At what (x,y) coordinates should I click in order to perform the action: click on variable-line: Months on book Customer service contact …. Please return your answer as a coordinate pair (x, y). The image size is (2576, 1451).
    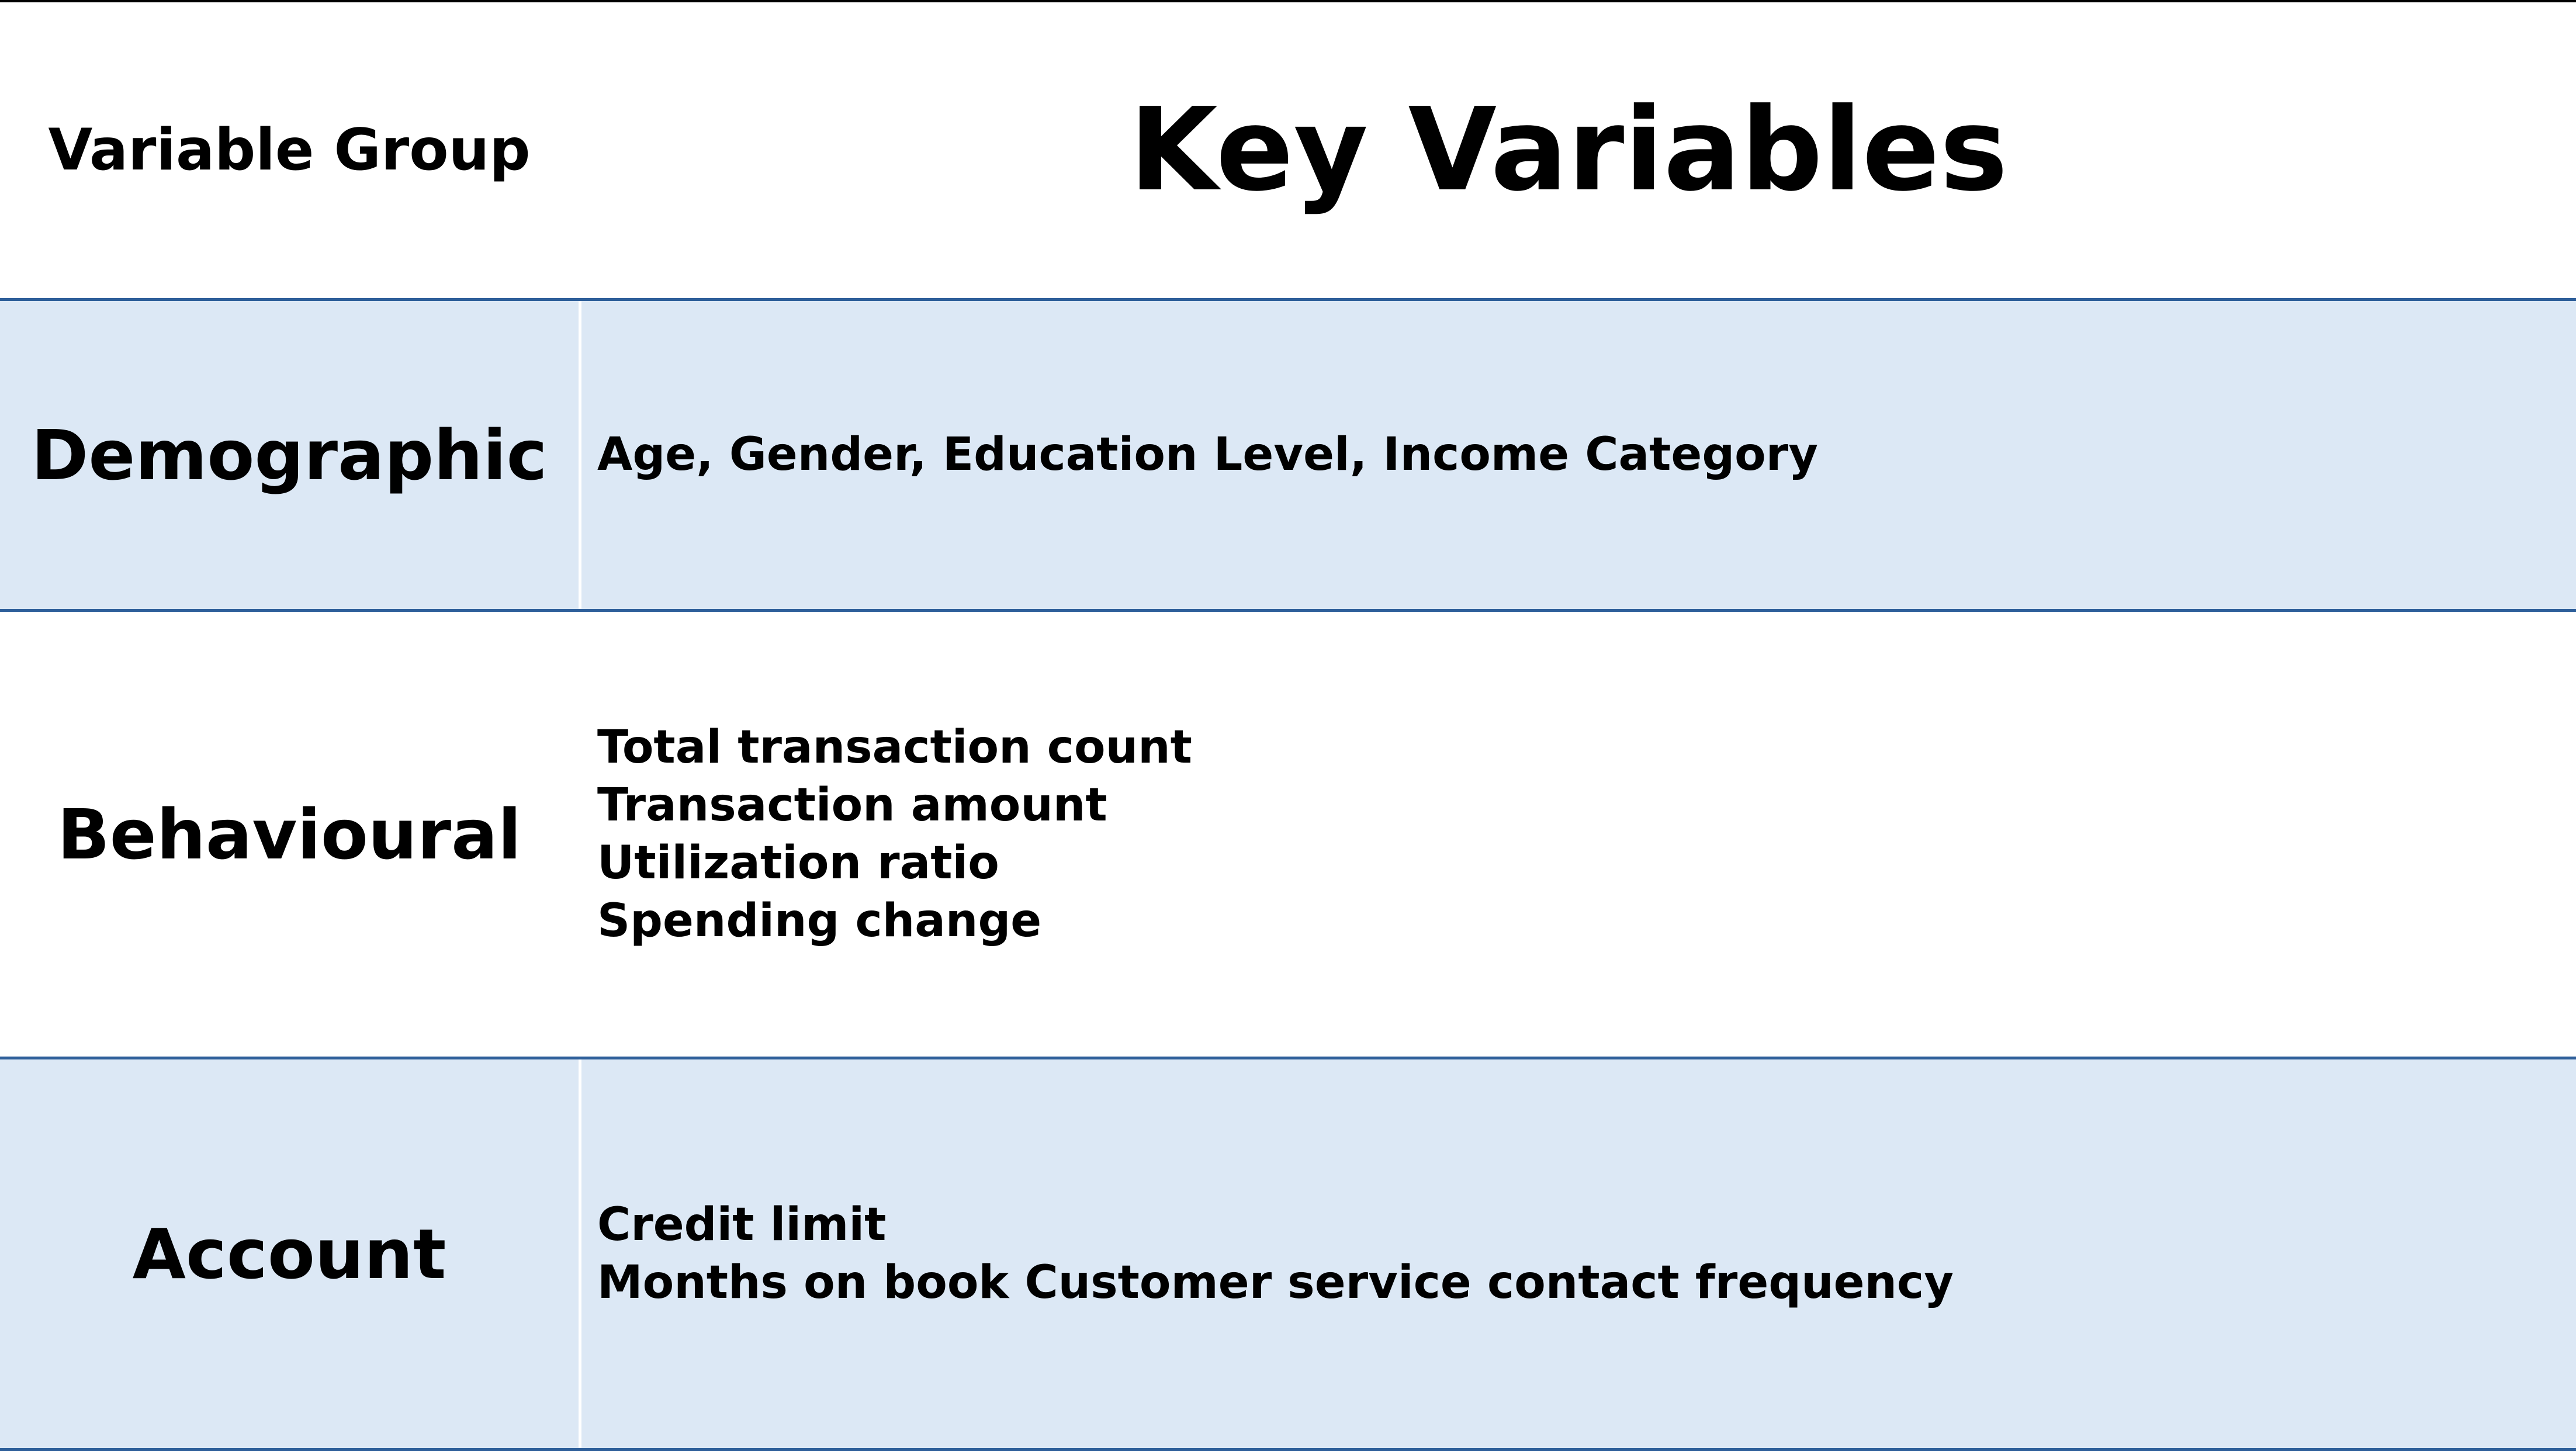
    Looking at the image, I should click on (1275, 1282).